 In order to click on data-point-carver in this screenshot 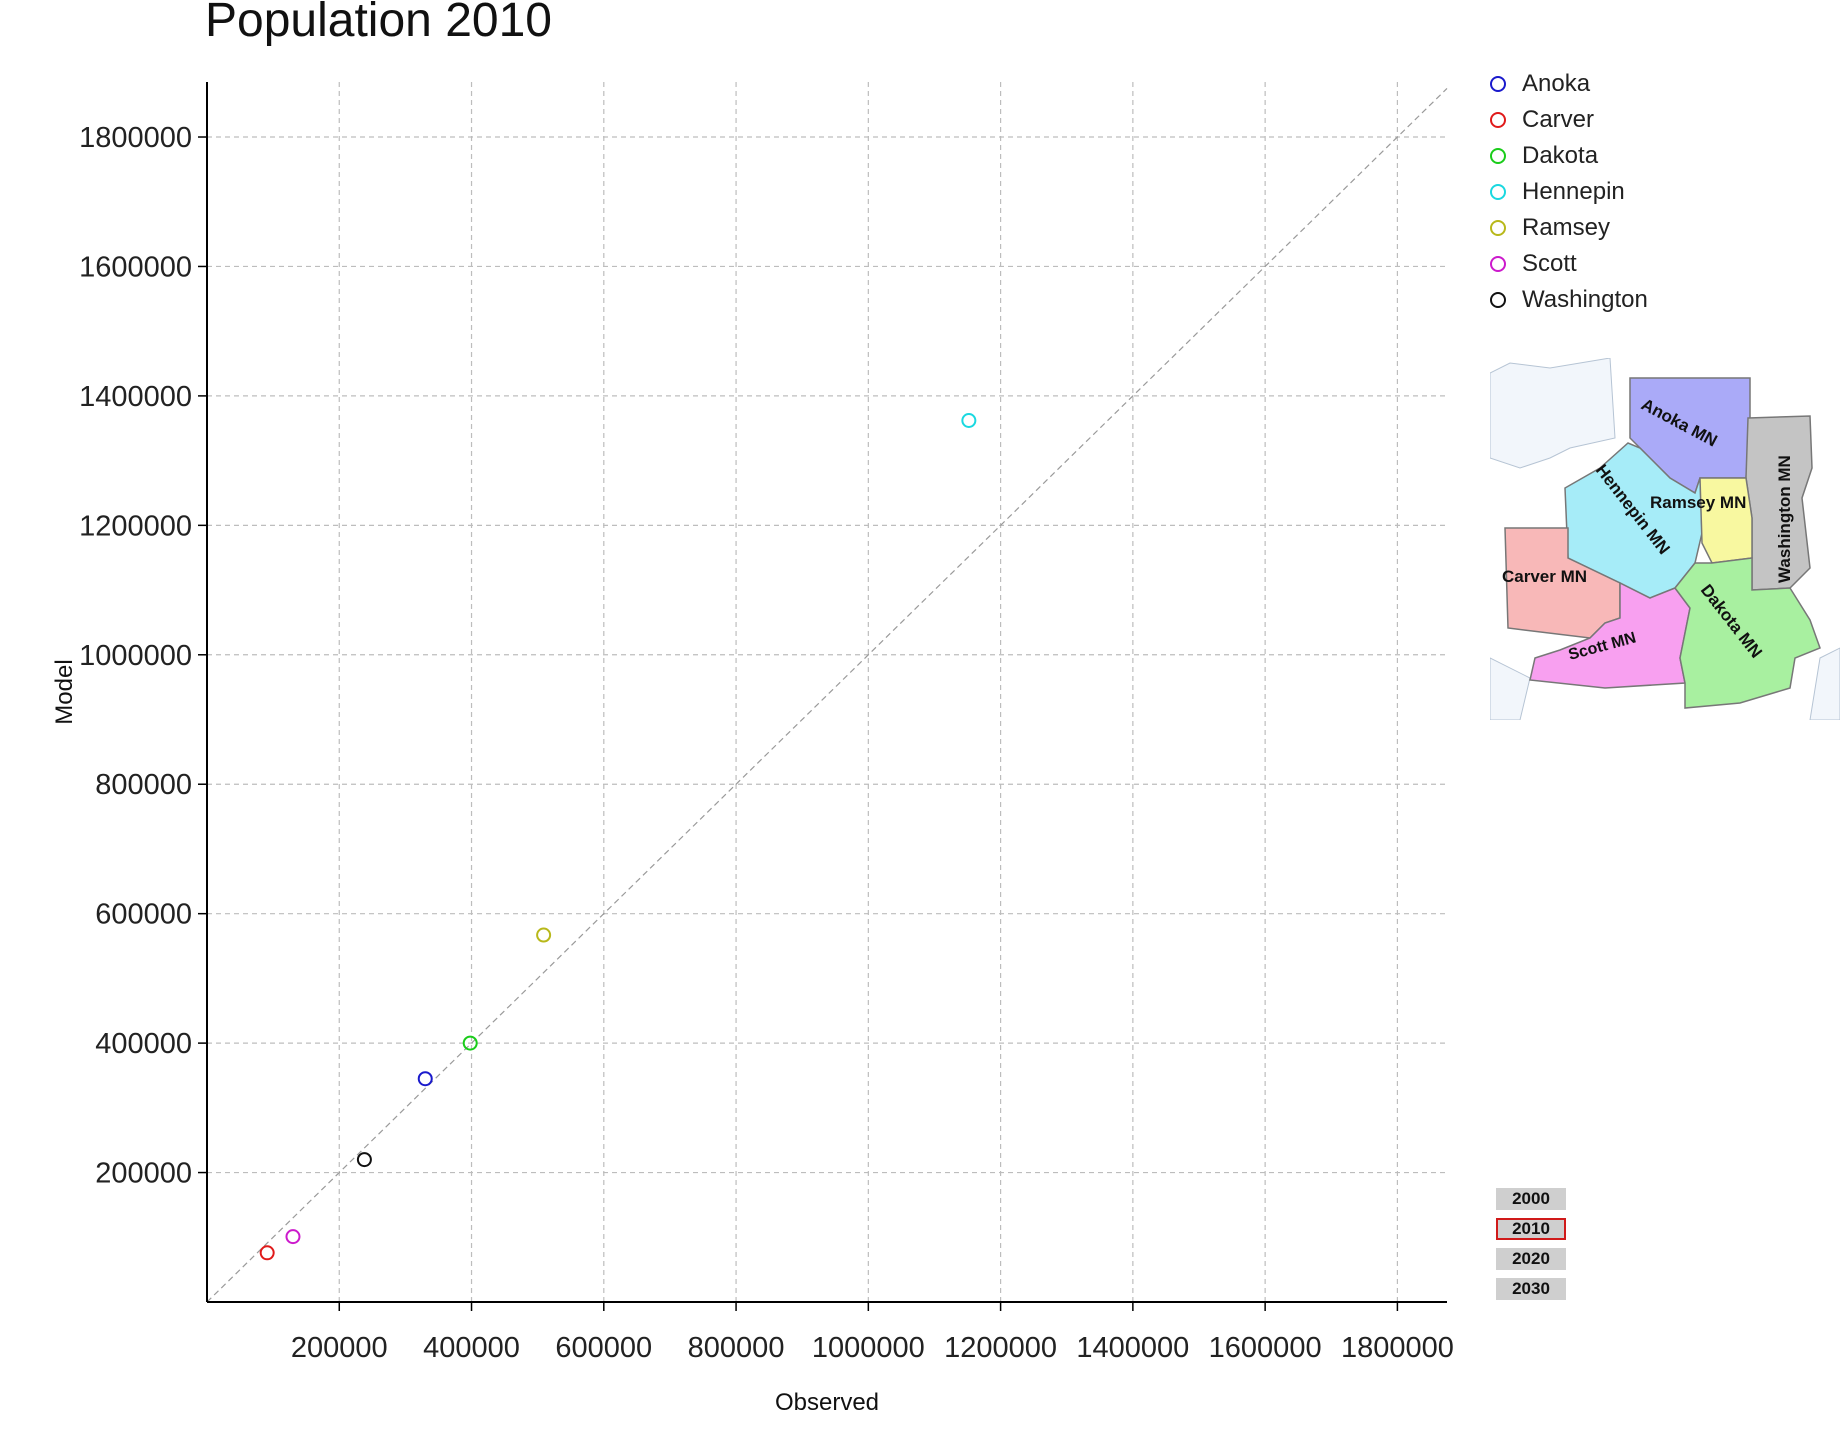, I will do `click(267, 1253)`.